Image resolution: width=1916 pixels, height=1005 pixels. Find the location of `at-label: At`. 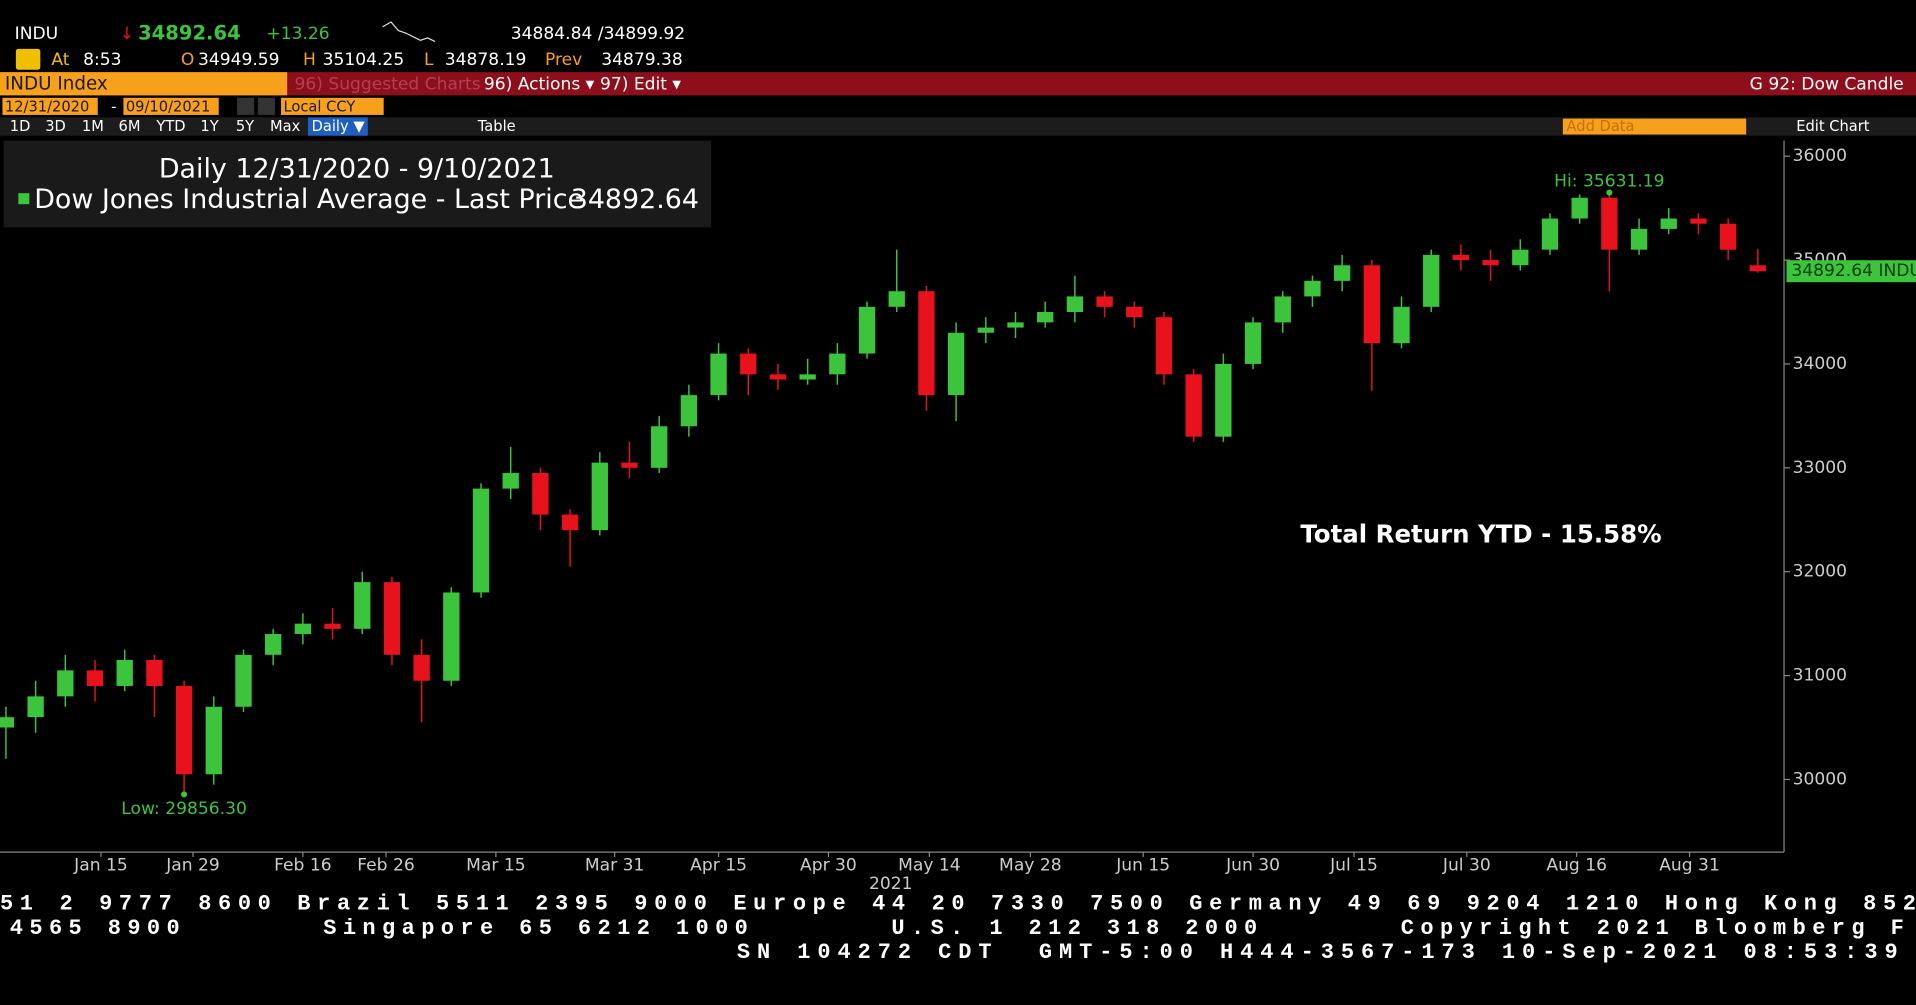

at-label: At is located at coordinates (60, 60).